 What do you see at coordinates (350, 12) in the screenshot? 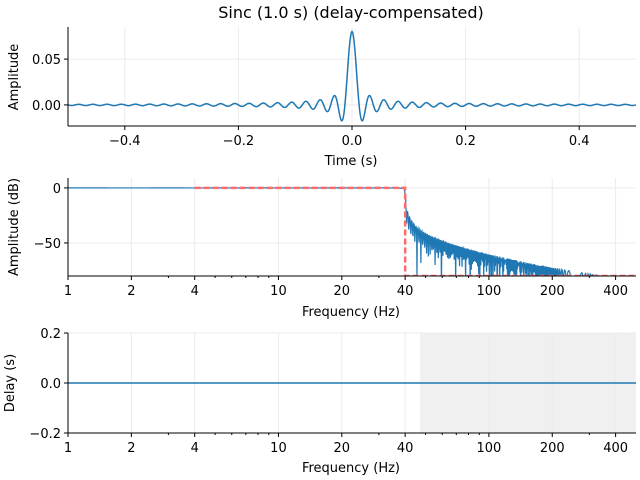
I see `chart-title: Sinc (1.0 s) (delay-compensated)` at bounding box center [350, 12].